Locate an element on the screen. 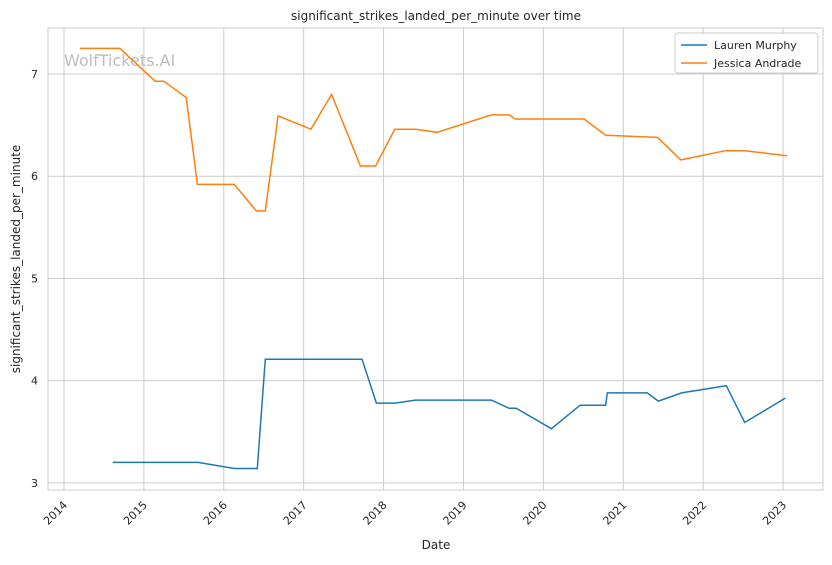 The image size is (832, 565). y-tick-label: 6 is located at coordinates (34, 176).